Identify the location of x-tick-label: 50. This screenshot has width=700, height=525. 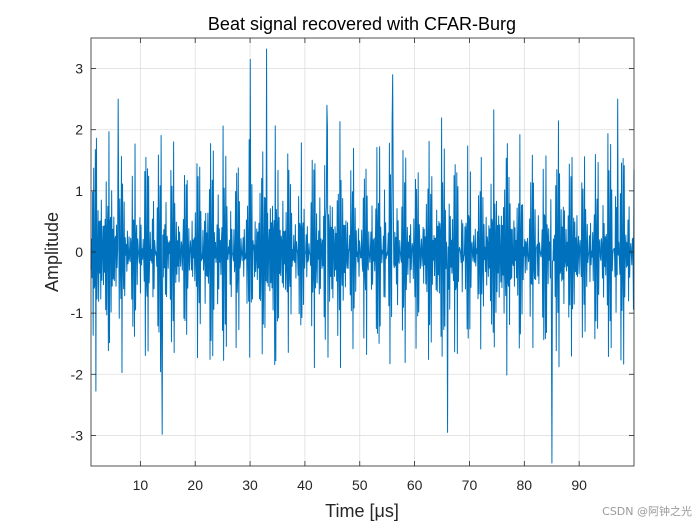
(360, 485).